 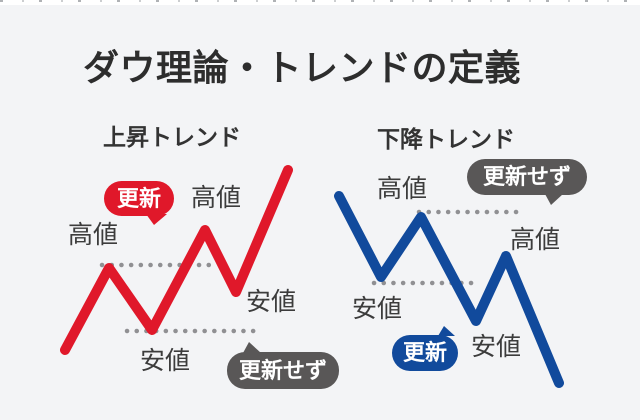 I want to click on cropped-text-artifact, so click(x=320, y=2).